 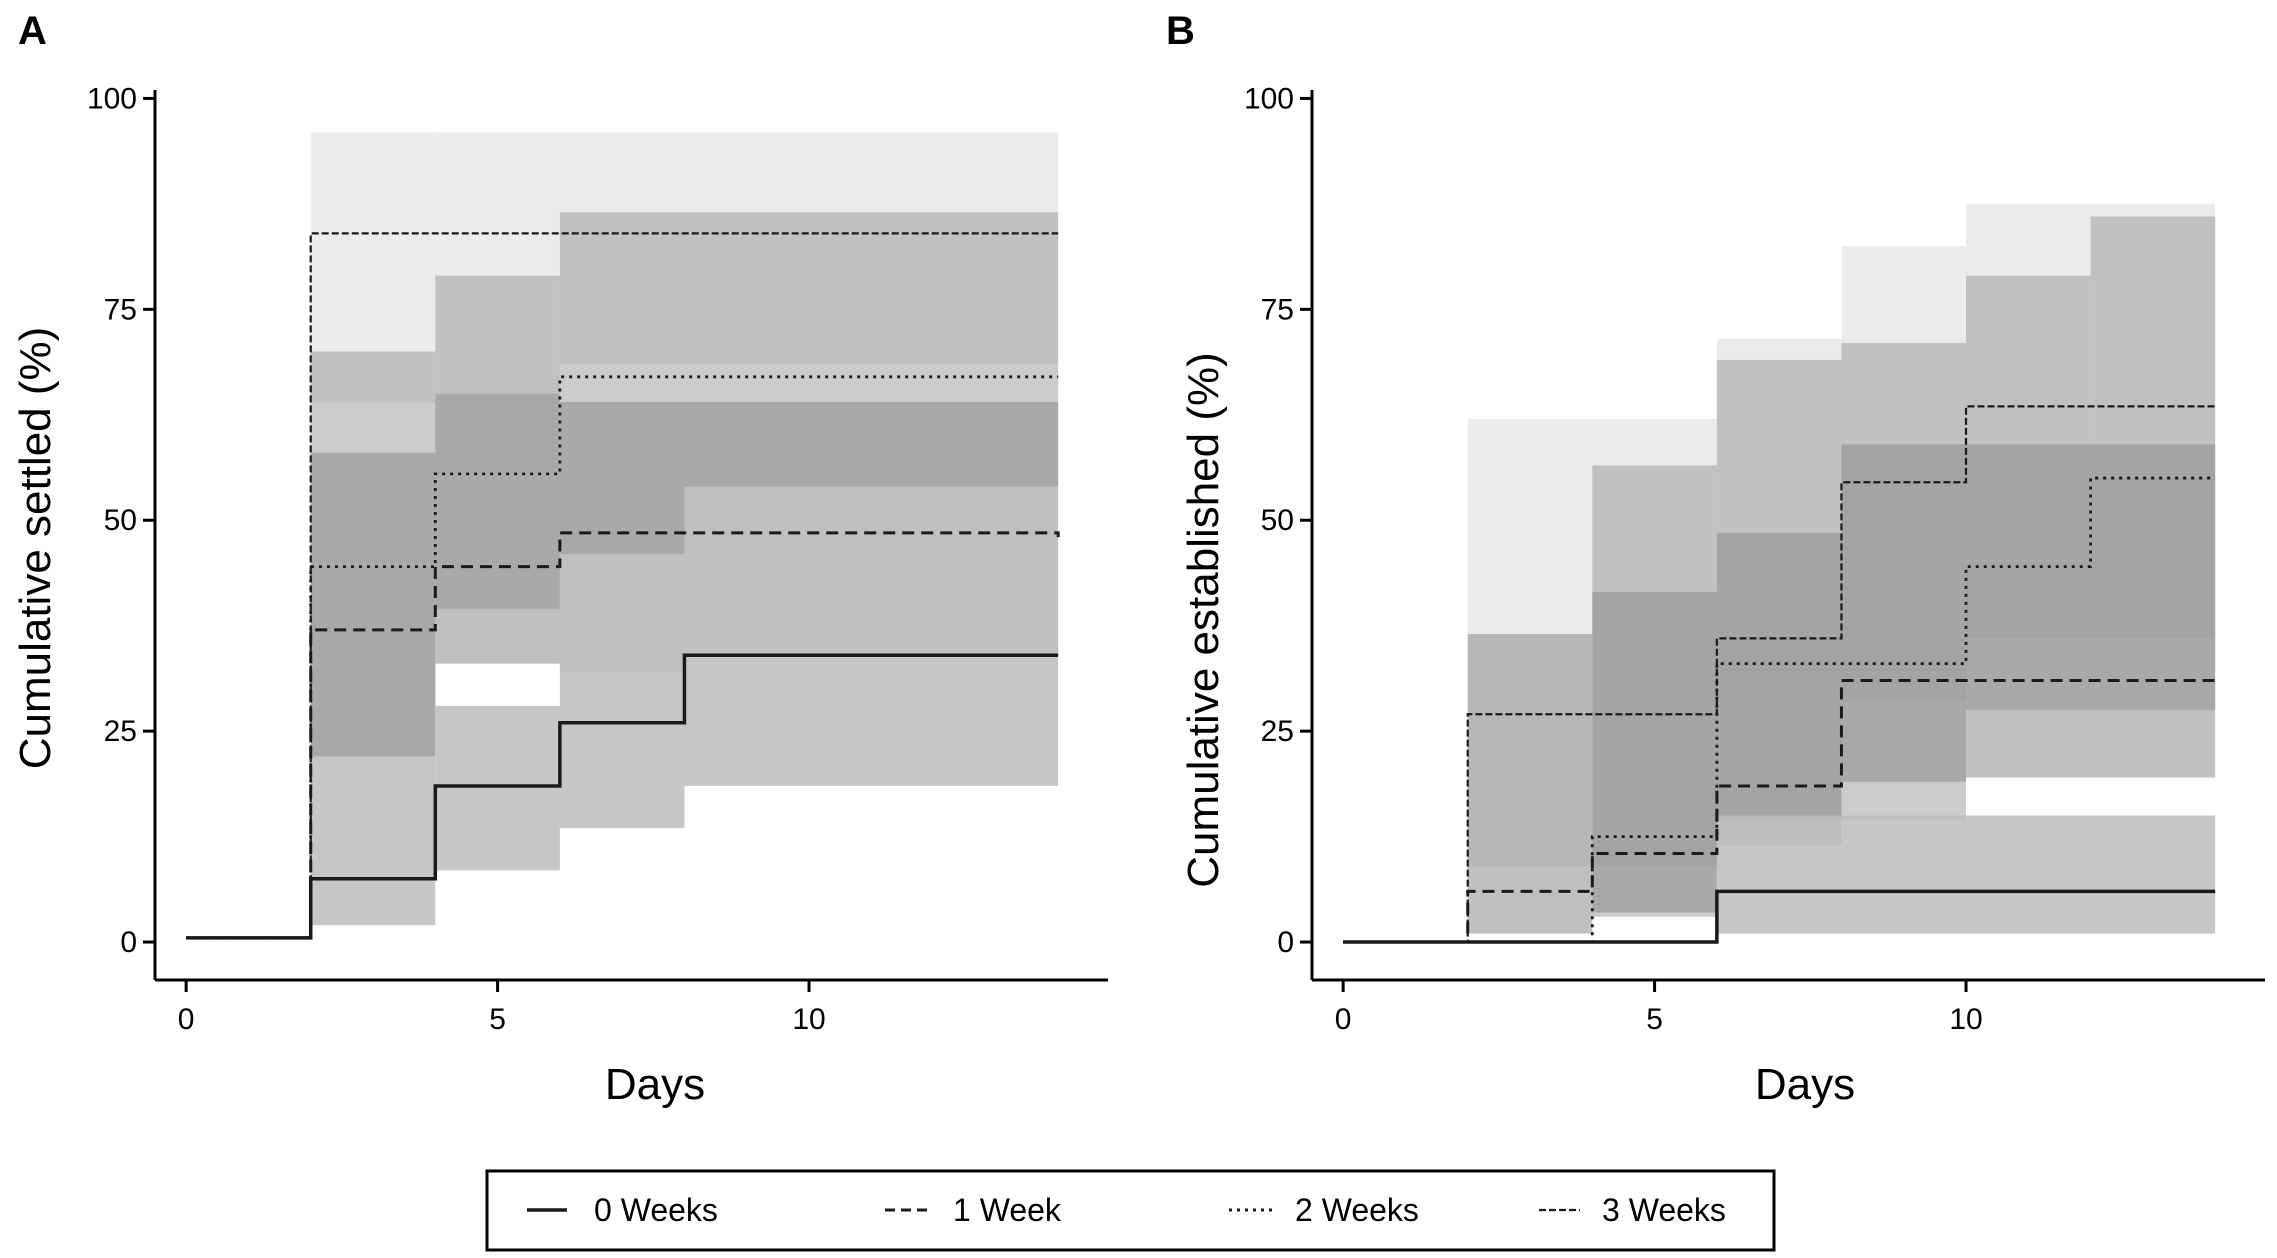 What do you see at coordinates (1130, 1210) in the screenshot?
I see `legend: 0 Weeks 1 Week 2 Weeks 3 Weeks` at bounding box center [1130, 1210].